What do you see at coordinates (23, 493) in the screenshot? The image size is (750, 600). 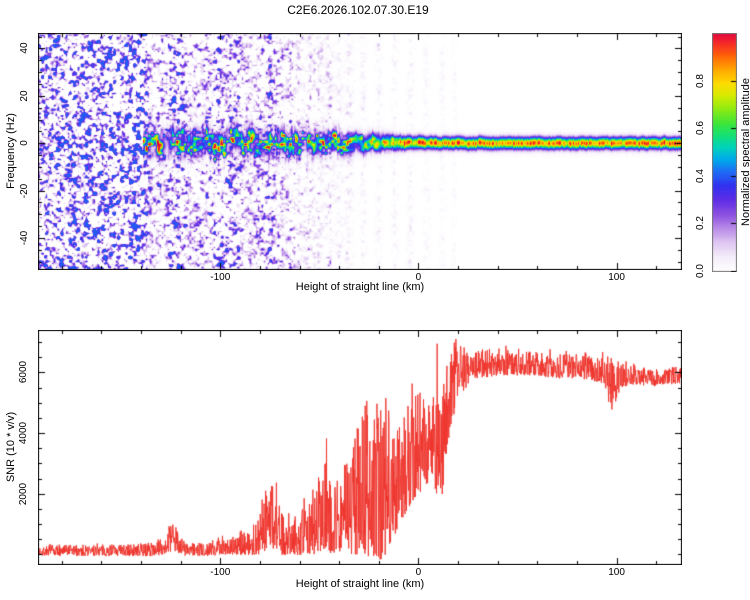 I see `snr-y-tick-label: 2000` at bounding box center [23, 493].